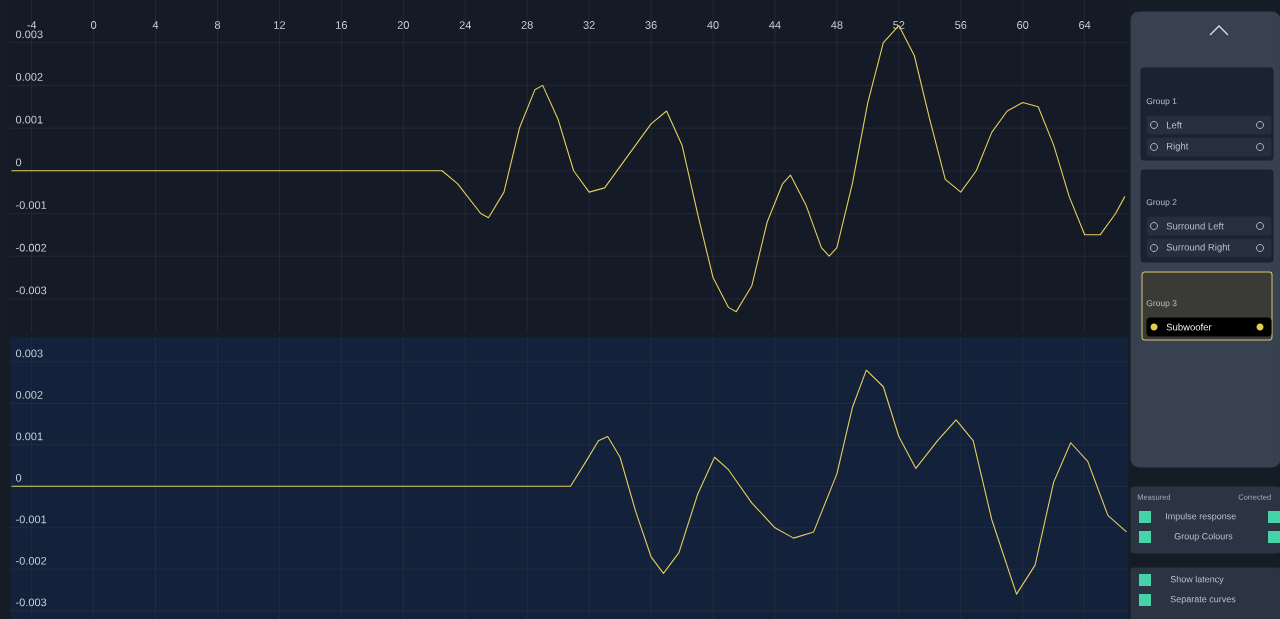 Image resolution: width=1280 pixels, height=619 pixels. Describe the element at coordinates (1201, 517) in the screenshot. I see `text: Impulse response` at that location.